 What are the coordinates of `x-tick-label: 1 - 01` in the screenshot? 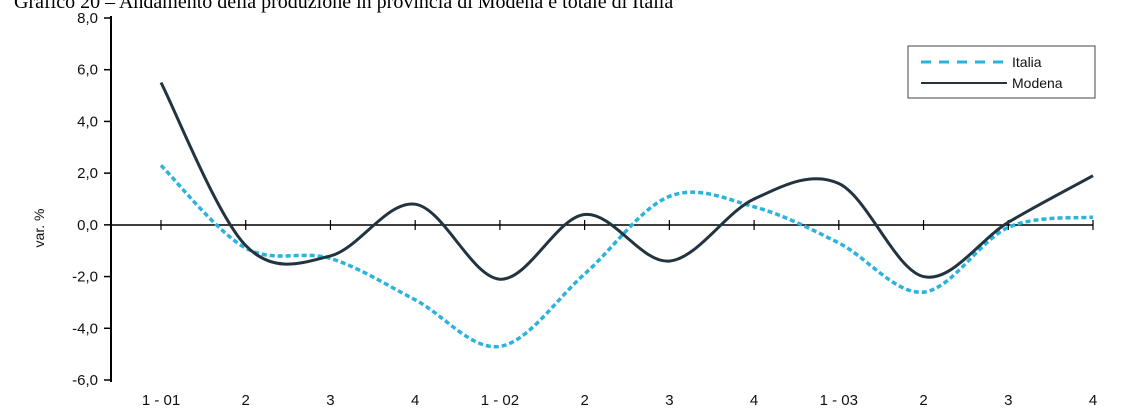 It's located at (161, 400).